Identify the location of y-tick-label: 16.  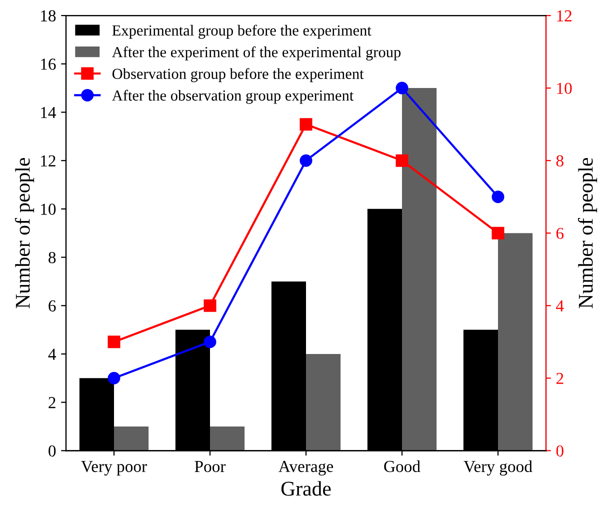
(48, 64).